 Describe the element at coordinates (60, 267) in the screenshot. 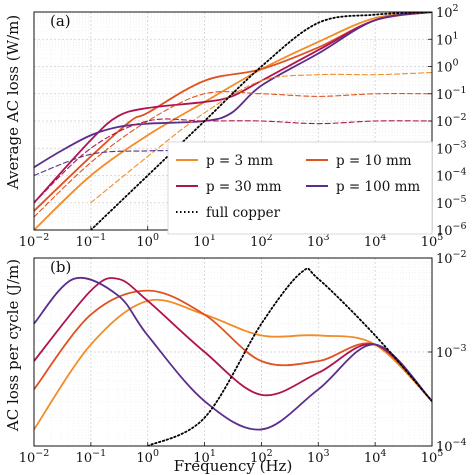

I see `panel-label-b: (b)` at that location.